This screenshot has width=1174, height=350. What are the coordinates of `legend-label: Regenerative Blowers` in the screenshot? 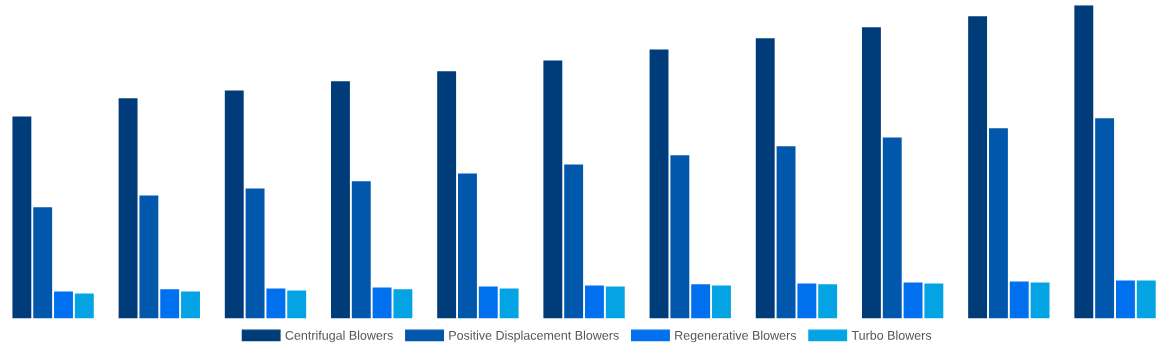 It's located at (736, 336).